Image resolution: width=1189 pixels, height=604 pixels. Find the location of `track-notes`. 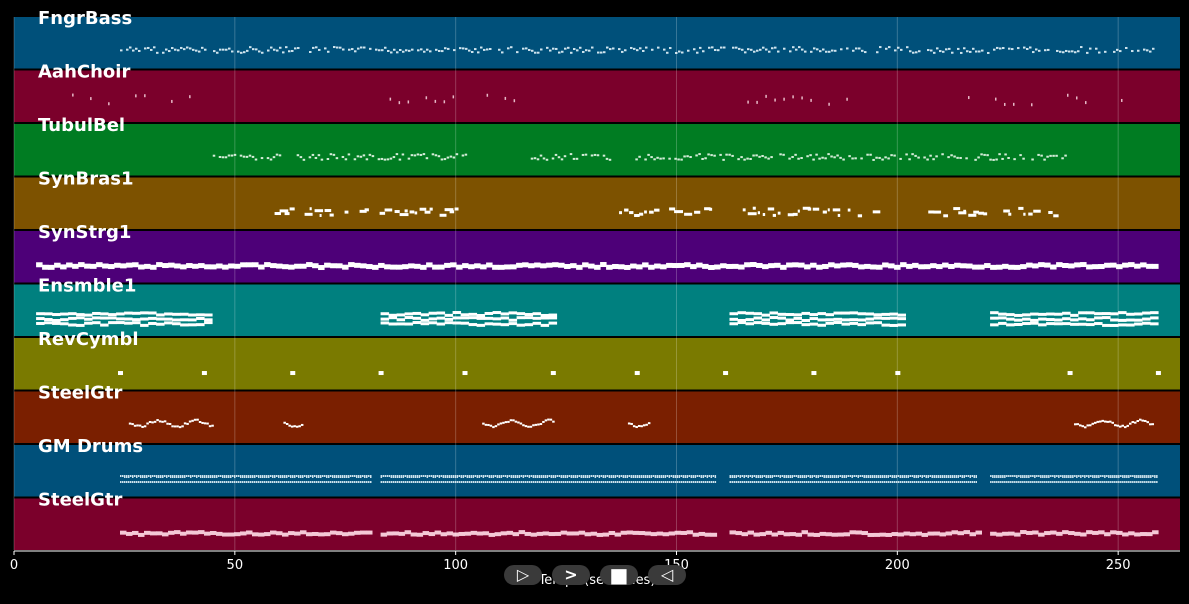

track-notes is located at coordinates (597, 319).